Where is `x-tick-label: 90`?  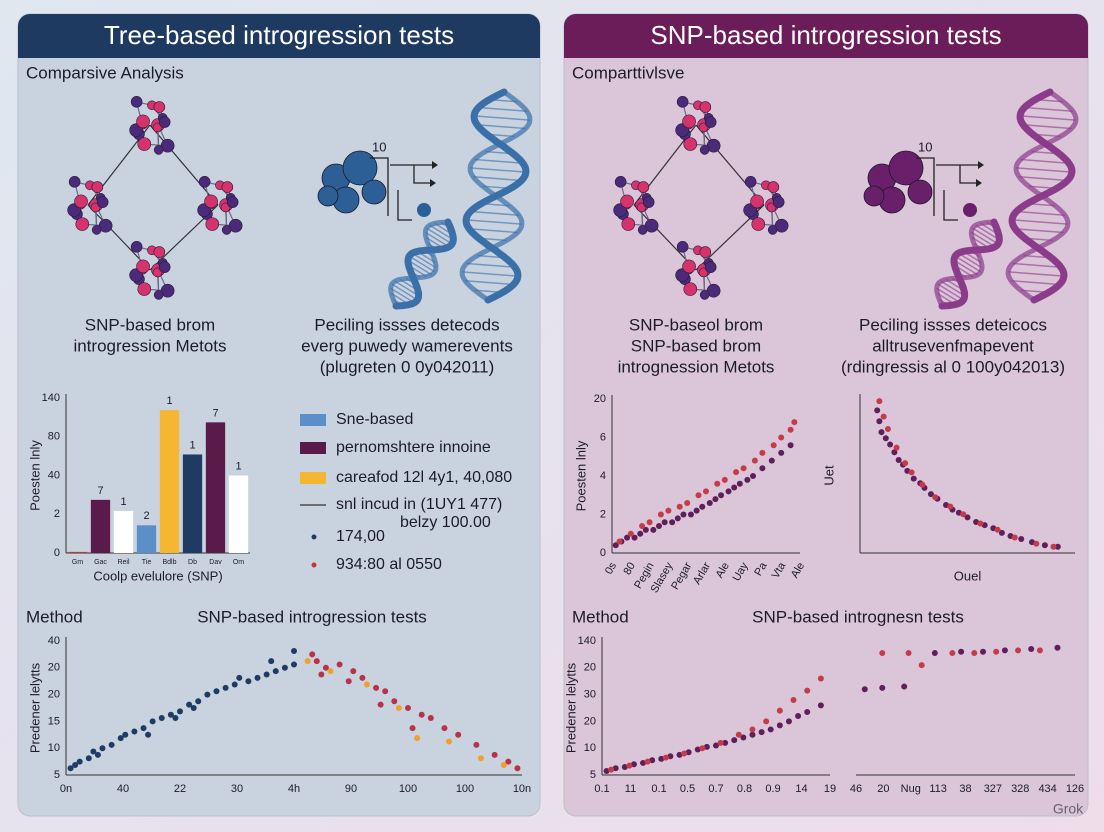 x-tick-label: 90 is located at coordinates (351, 789).